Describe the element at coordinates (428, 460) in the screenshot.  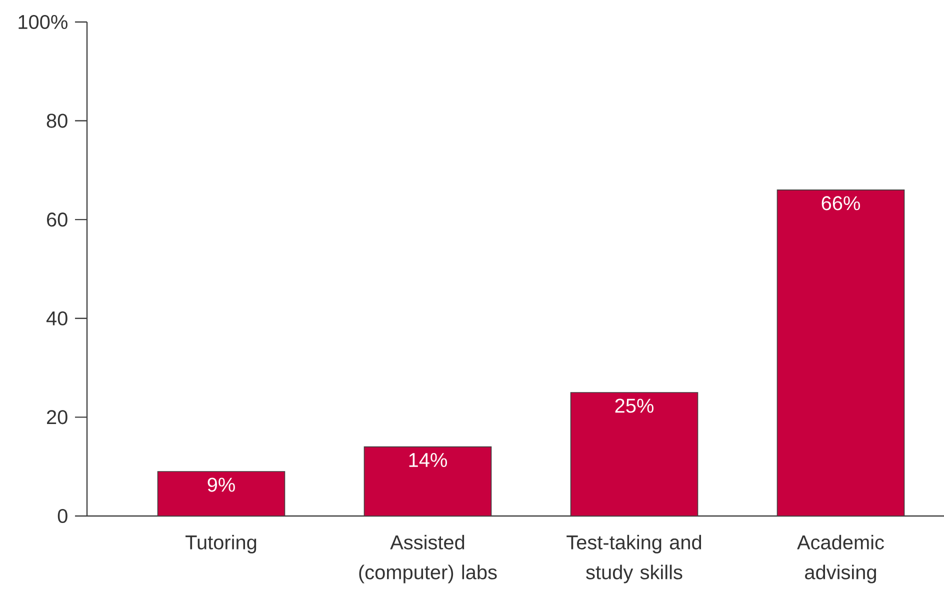
I see `data-label: 14%` at that location.